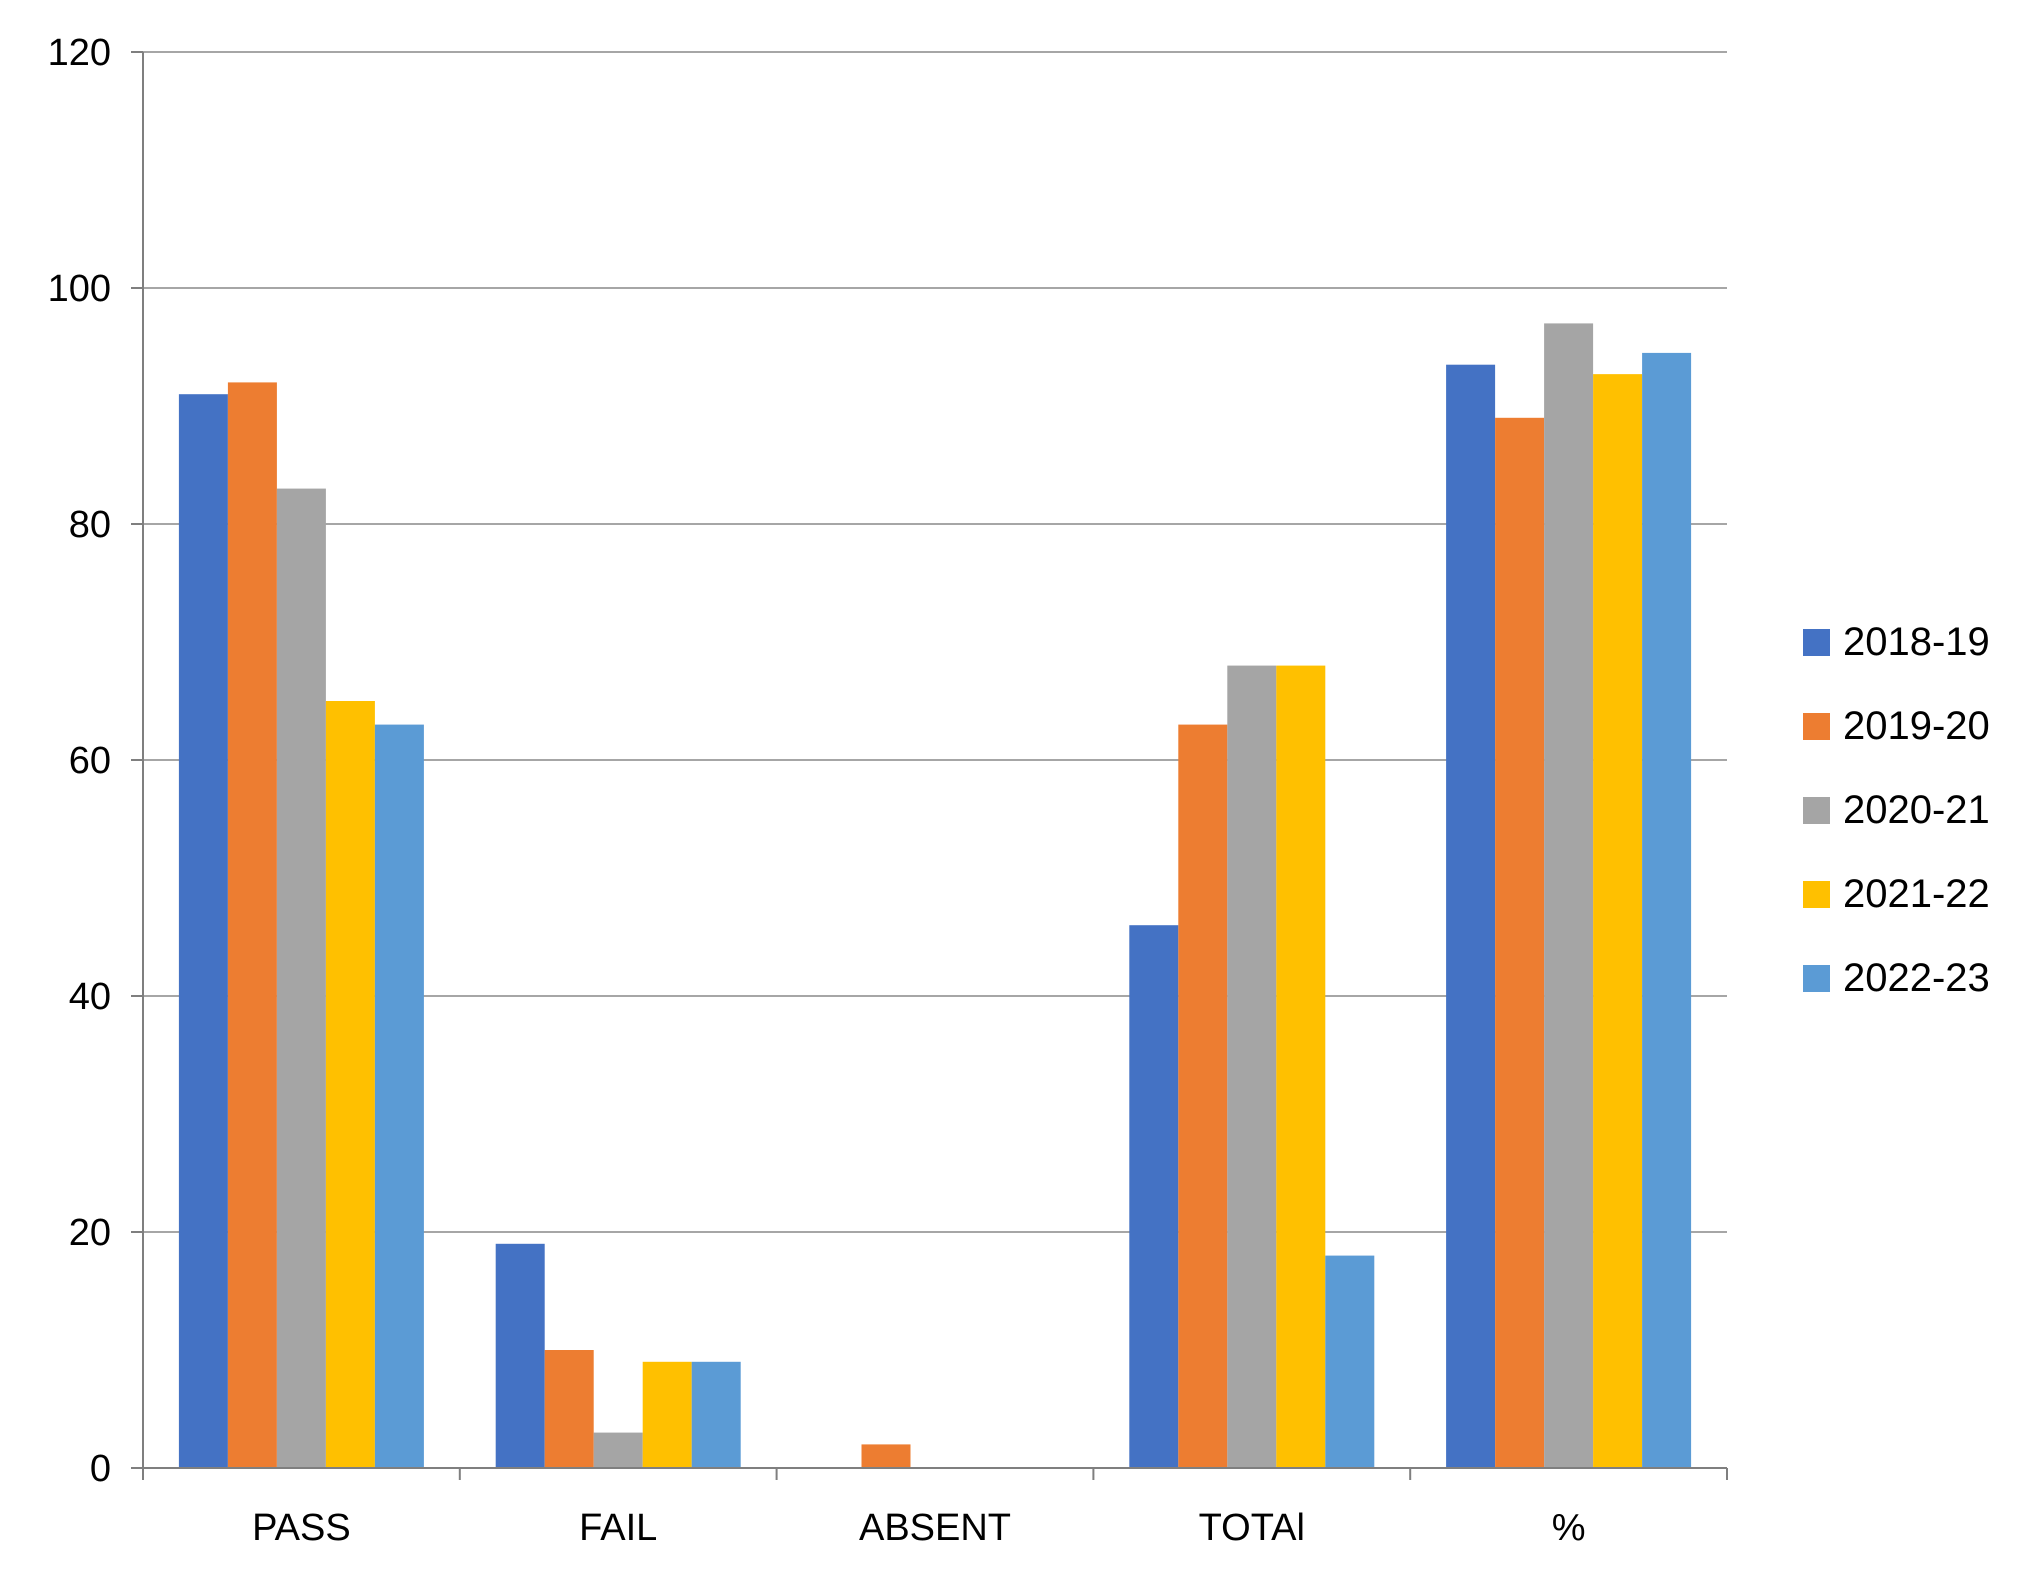 This screenshot has width=2020, height=1575. I want to click on legend-item: 2021-22, so click(1908, 894).